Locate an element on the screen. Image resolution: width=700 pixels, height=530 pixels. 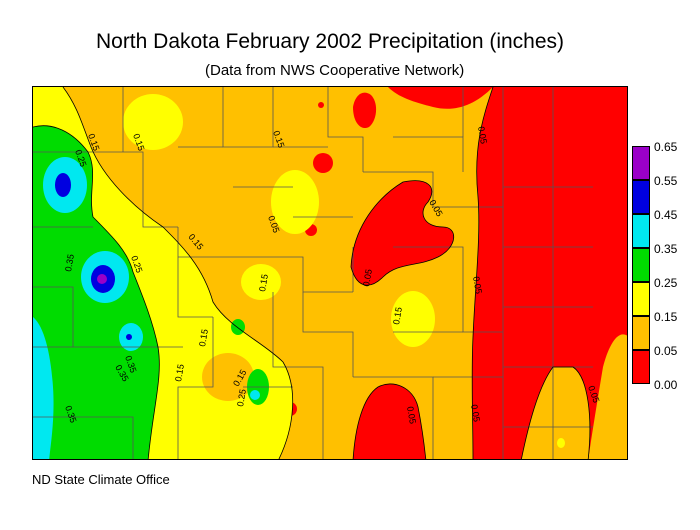
north-red-blob is located at coordinates (365, 110).